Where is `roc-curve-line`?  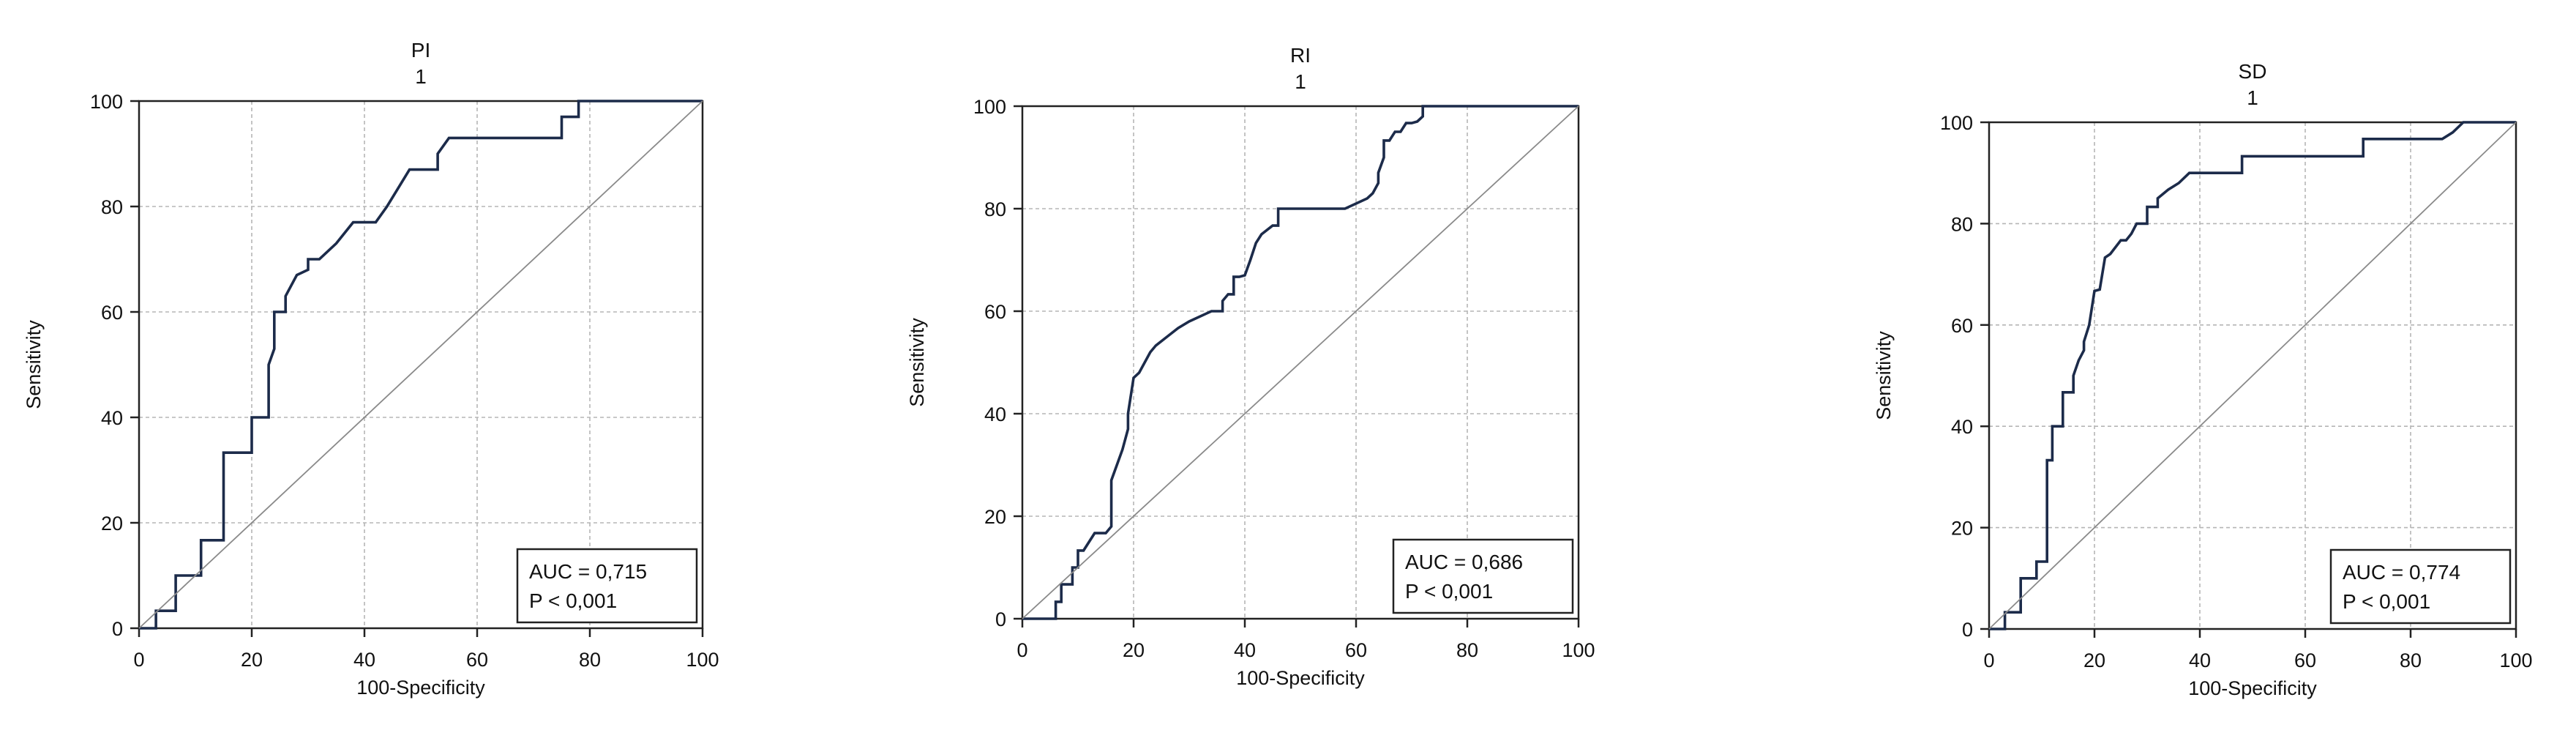 roc-curve-line is located at coordinates (2252, 375).